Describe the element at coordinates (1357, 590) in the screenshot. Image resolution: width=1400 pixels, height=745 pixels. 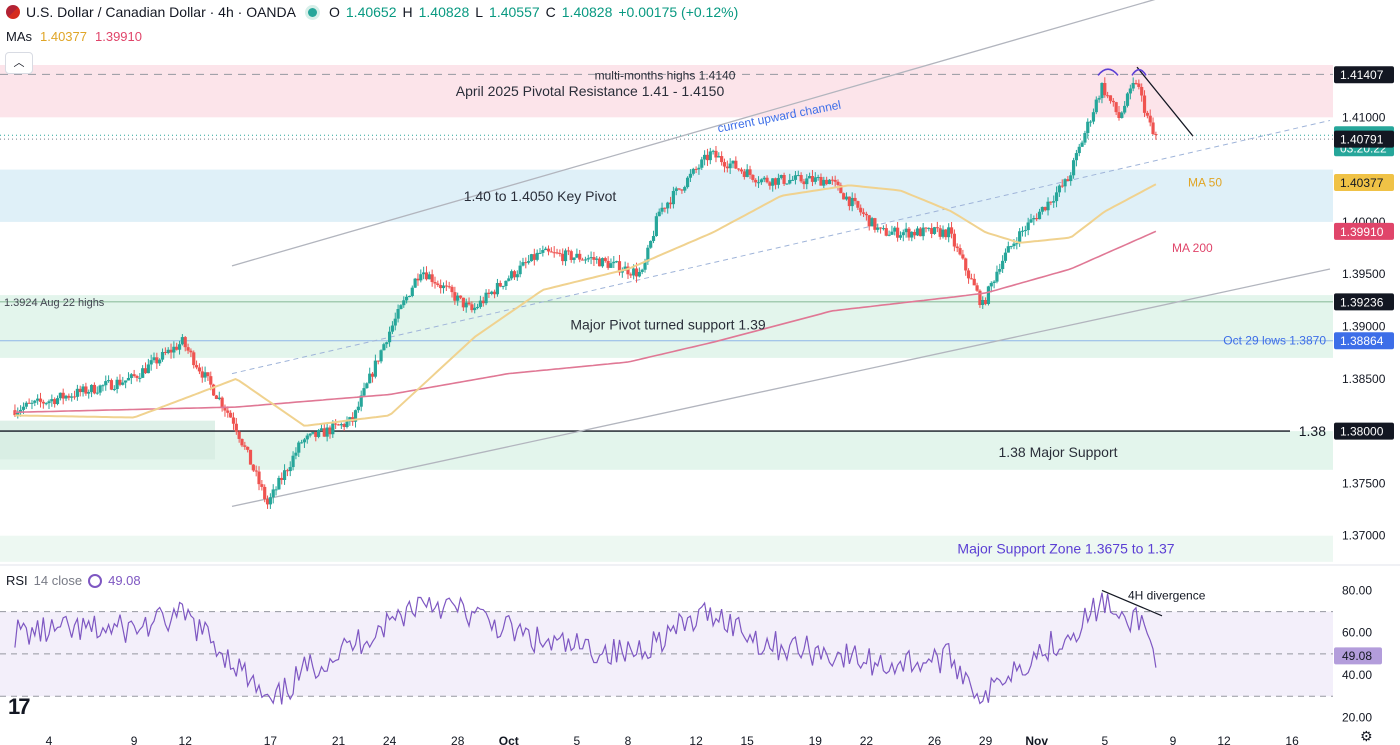
I see `rsi-tick-label: 80.00` at that location.